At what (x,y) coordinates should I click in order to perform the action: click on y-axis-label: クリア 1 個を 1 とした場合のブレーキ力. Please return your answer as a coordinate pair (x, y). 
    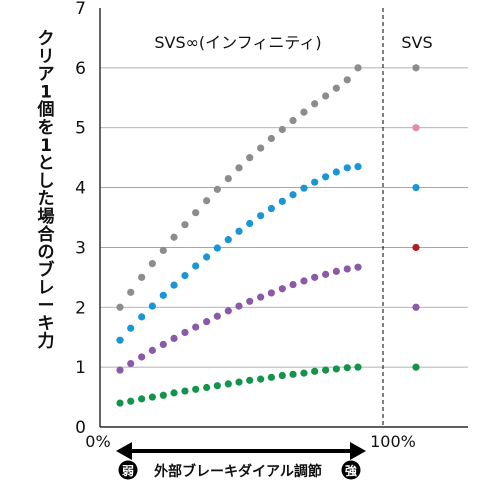
    Looking at the image, I should click on (46, 190).